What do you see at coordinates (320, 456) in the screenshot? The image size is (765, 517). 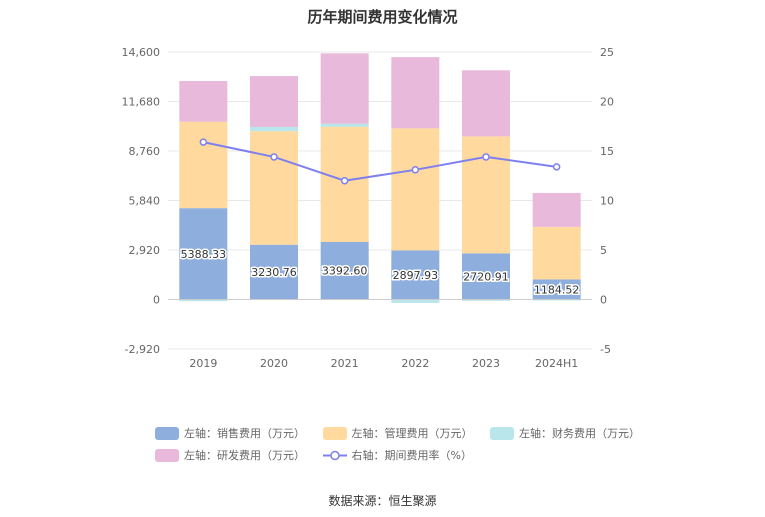 I see `legend-row-2: 左轴：研发费用（万元） 右轴：期间费用率（%）` at bounding box center [320, 456].